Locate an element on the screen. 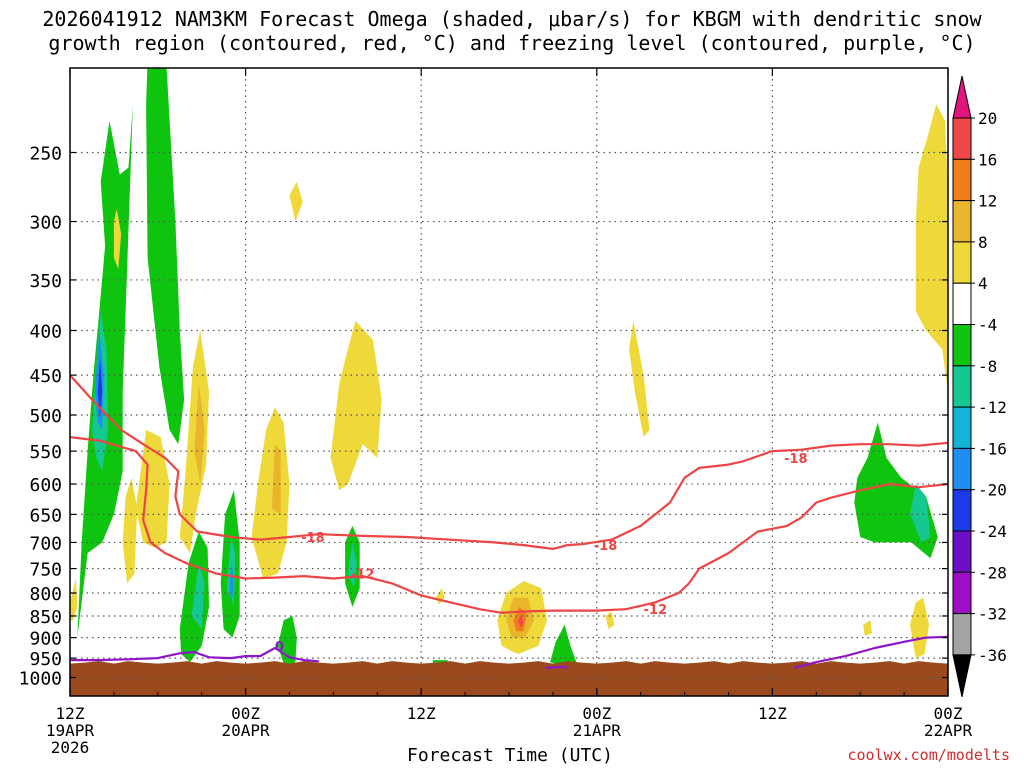  y-tick-label: 300 is located at coordinates (45, 223).